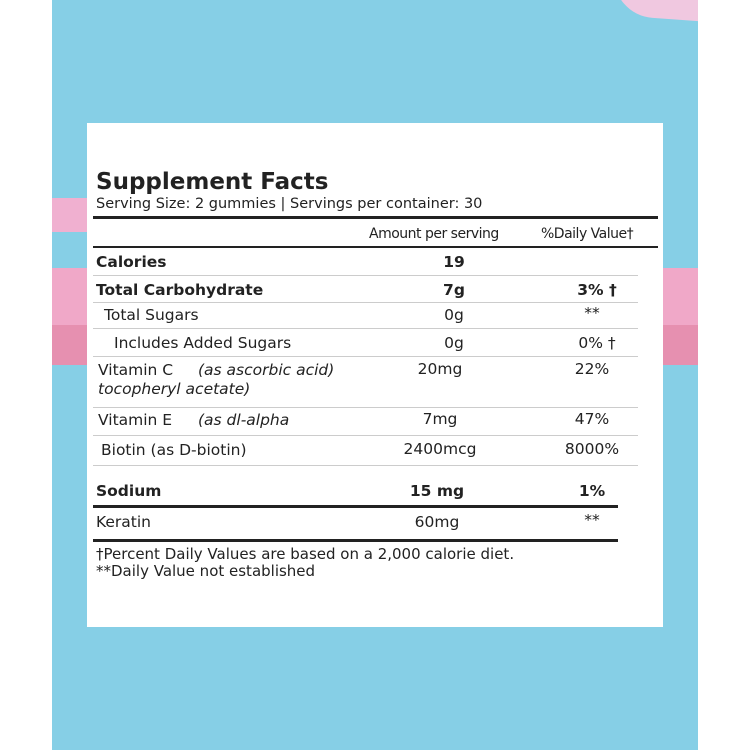 The image size is (750, 750). What do you see at coordinates (592, 313) in the screenshot?
I see `sugars-dv: **` at bounding box center [592, 313].